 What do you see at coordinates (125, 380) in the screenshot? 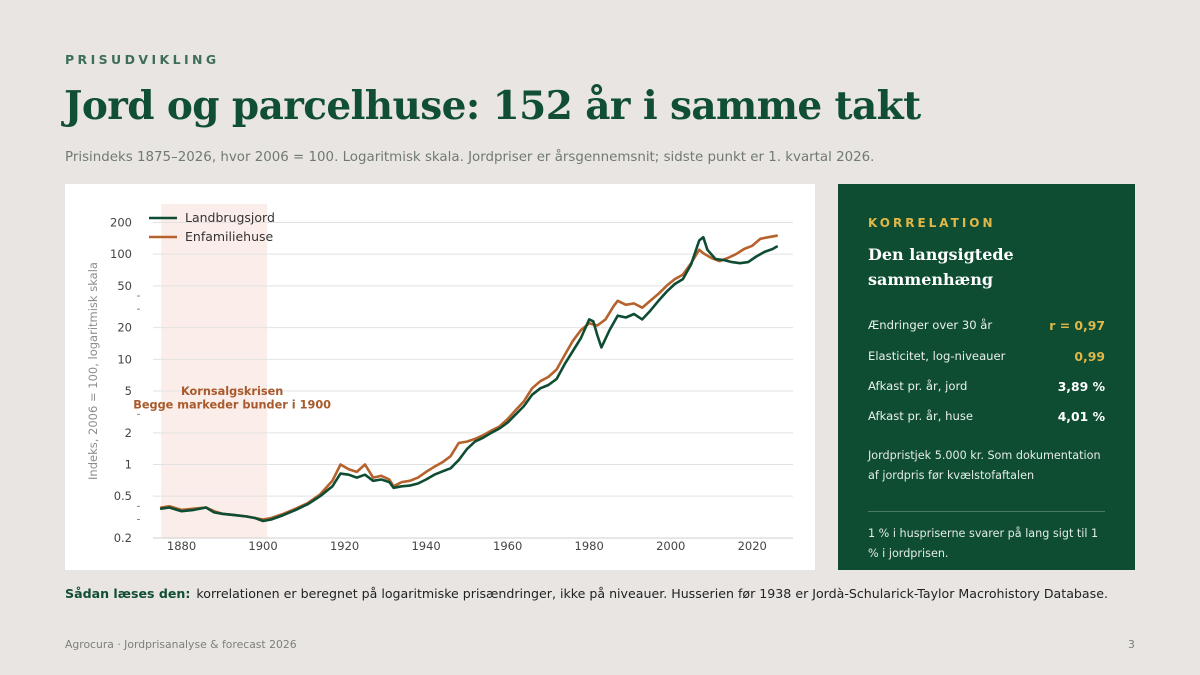
I see `y-axis: 0.2 0.5 1 2 5 10 20 50 100 200` at bounding box center [125, 380].